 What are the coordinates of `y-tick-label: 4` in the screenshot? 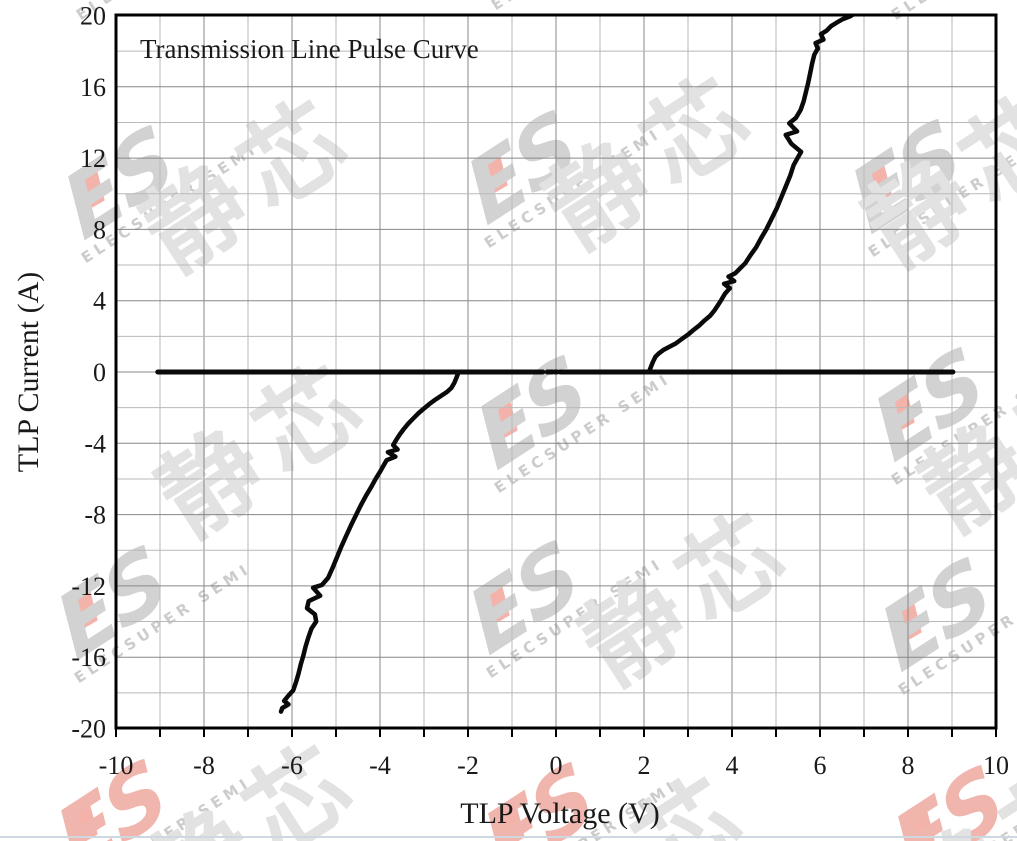 It's located at (99, 301).